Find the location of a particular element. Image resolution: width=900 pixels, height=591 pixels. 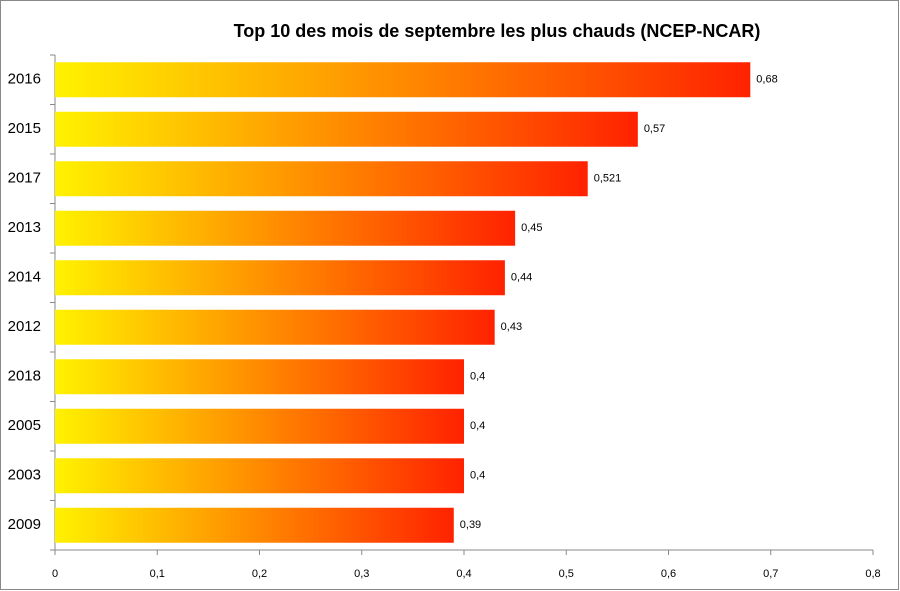

x-tick-label: 0,2 is located at coordinates (259, 574).